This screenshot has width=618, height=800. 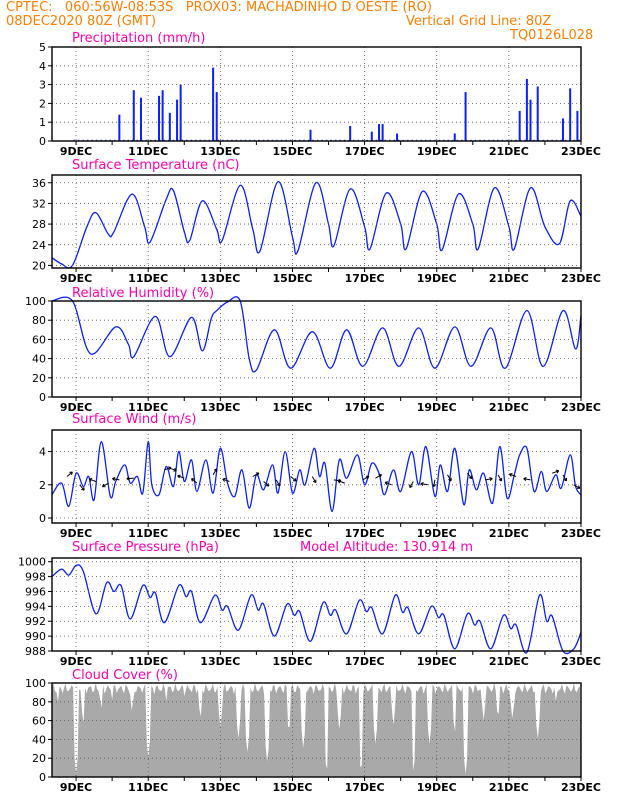 What do you see at coordinates (35, 651) in the screenshot?
I see `y-tick-label: 988` at bounding box center [35, 651].